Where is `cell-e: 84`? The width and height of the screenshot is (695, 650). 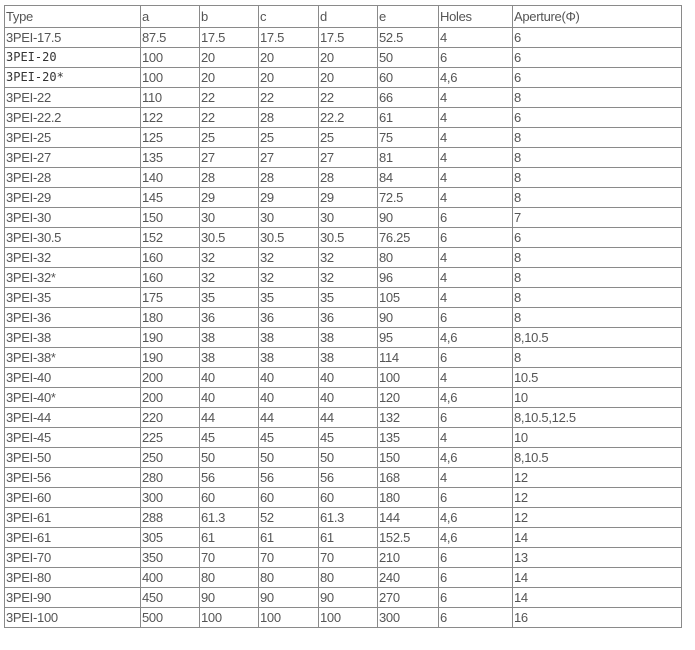 cell-e: 84 is located at coordinates (408, 177).